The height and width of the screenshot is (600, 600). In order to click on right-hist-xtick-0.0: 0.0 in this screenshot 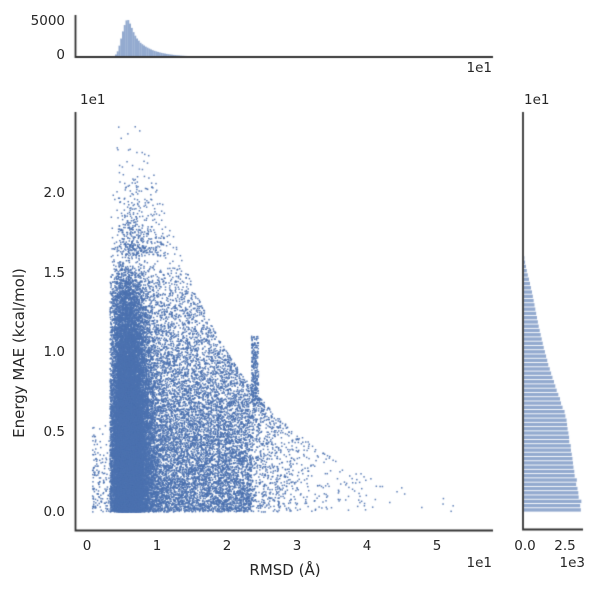, I will do `click(525, 546)`.